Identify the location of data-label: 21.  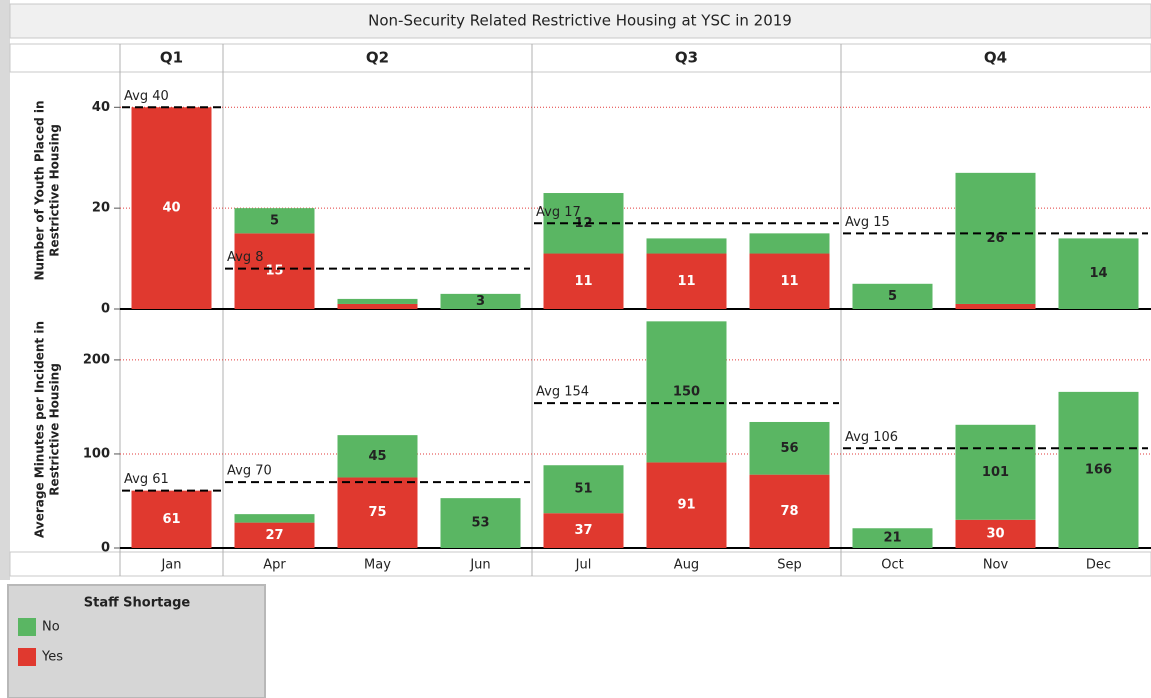
(892, 538).